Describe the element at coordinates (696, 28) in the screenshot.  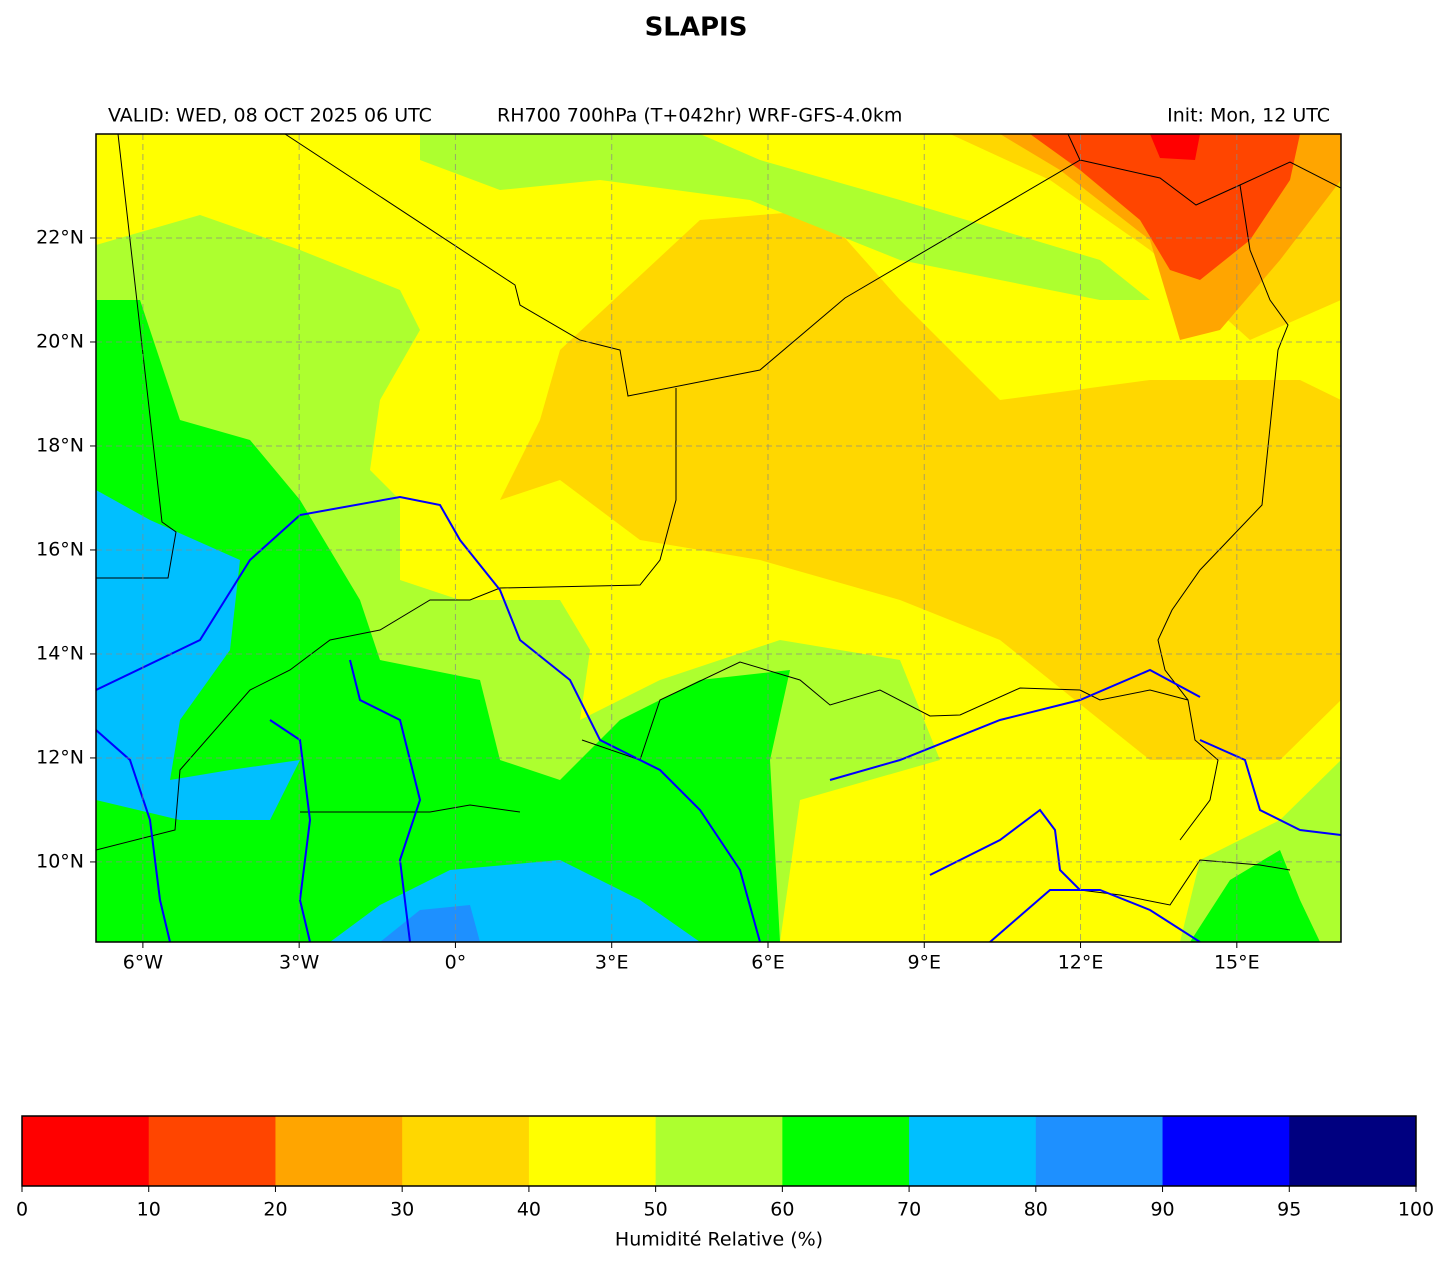
I see `title: SLAPIS` at that location.